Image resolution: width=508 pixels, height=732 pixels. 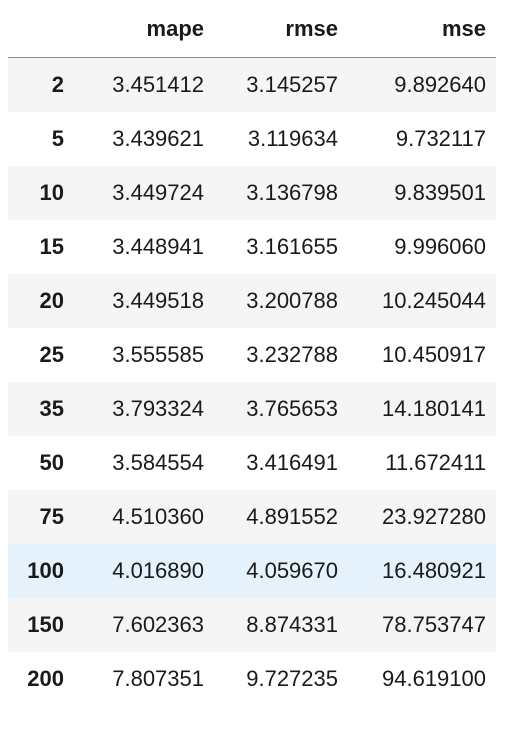 I want to click on row-index: 5, so click(x=57, y=138).